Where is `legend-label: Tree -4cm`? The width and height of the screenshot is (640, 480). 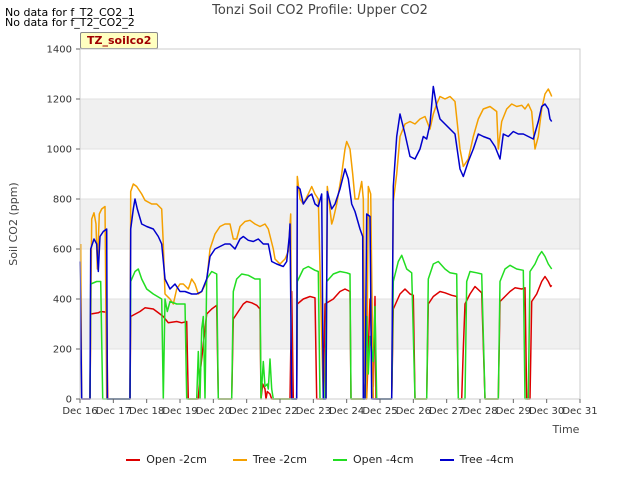
legend-label: Tree -4cm is located at coordinates (486, 459).